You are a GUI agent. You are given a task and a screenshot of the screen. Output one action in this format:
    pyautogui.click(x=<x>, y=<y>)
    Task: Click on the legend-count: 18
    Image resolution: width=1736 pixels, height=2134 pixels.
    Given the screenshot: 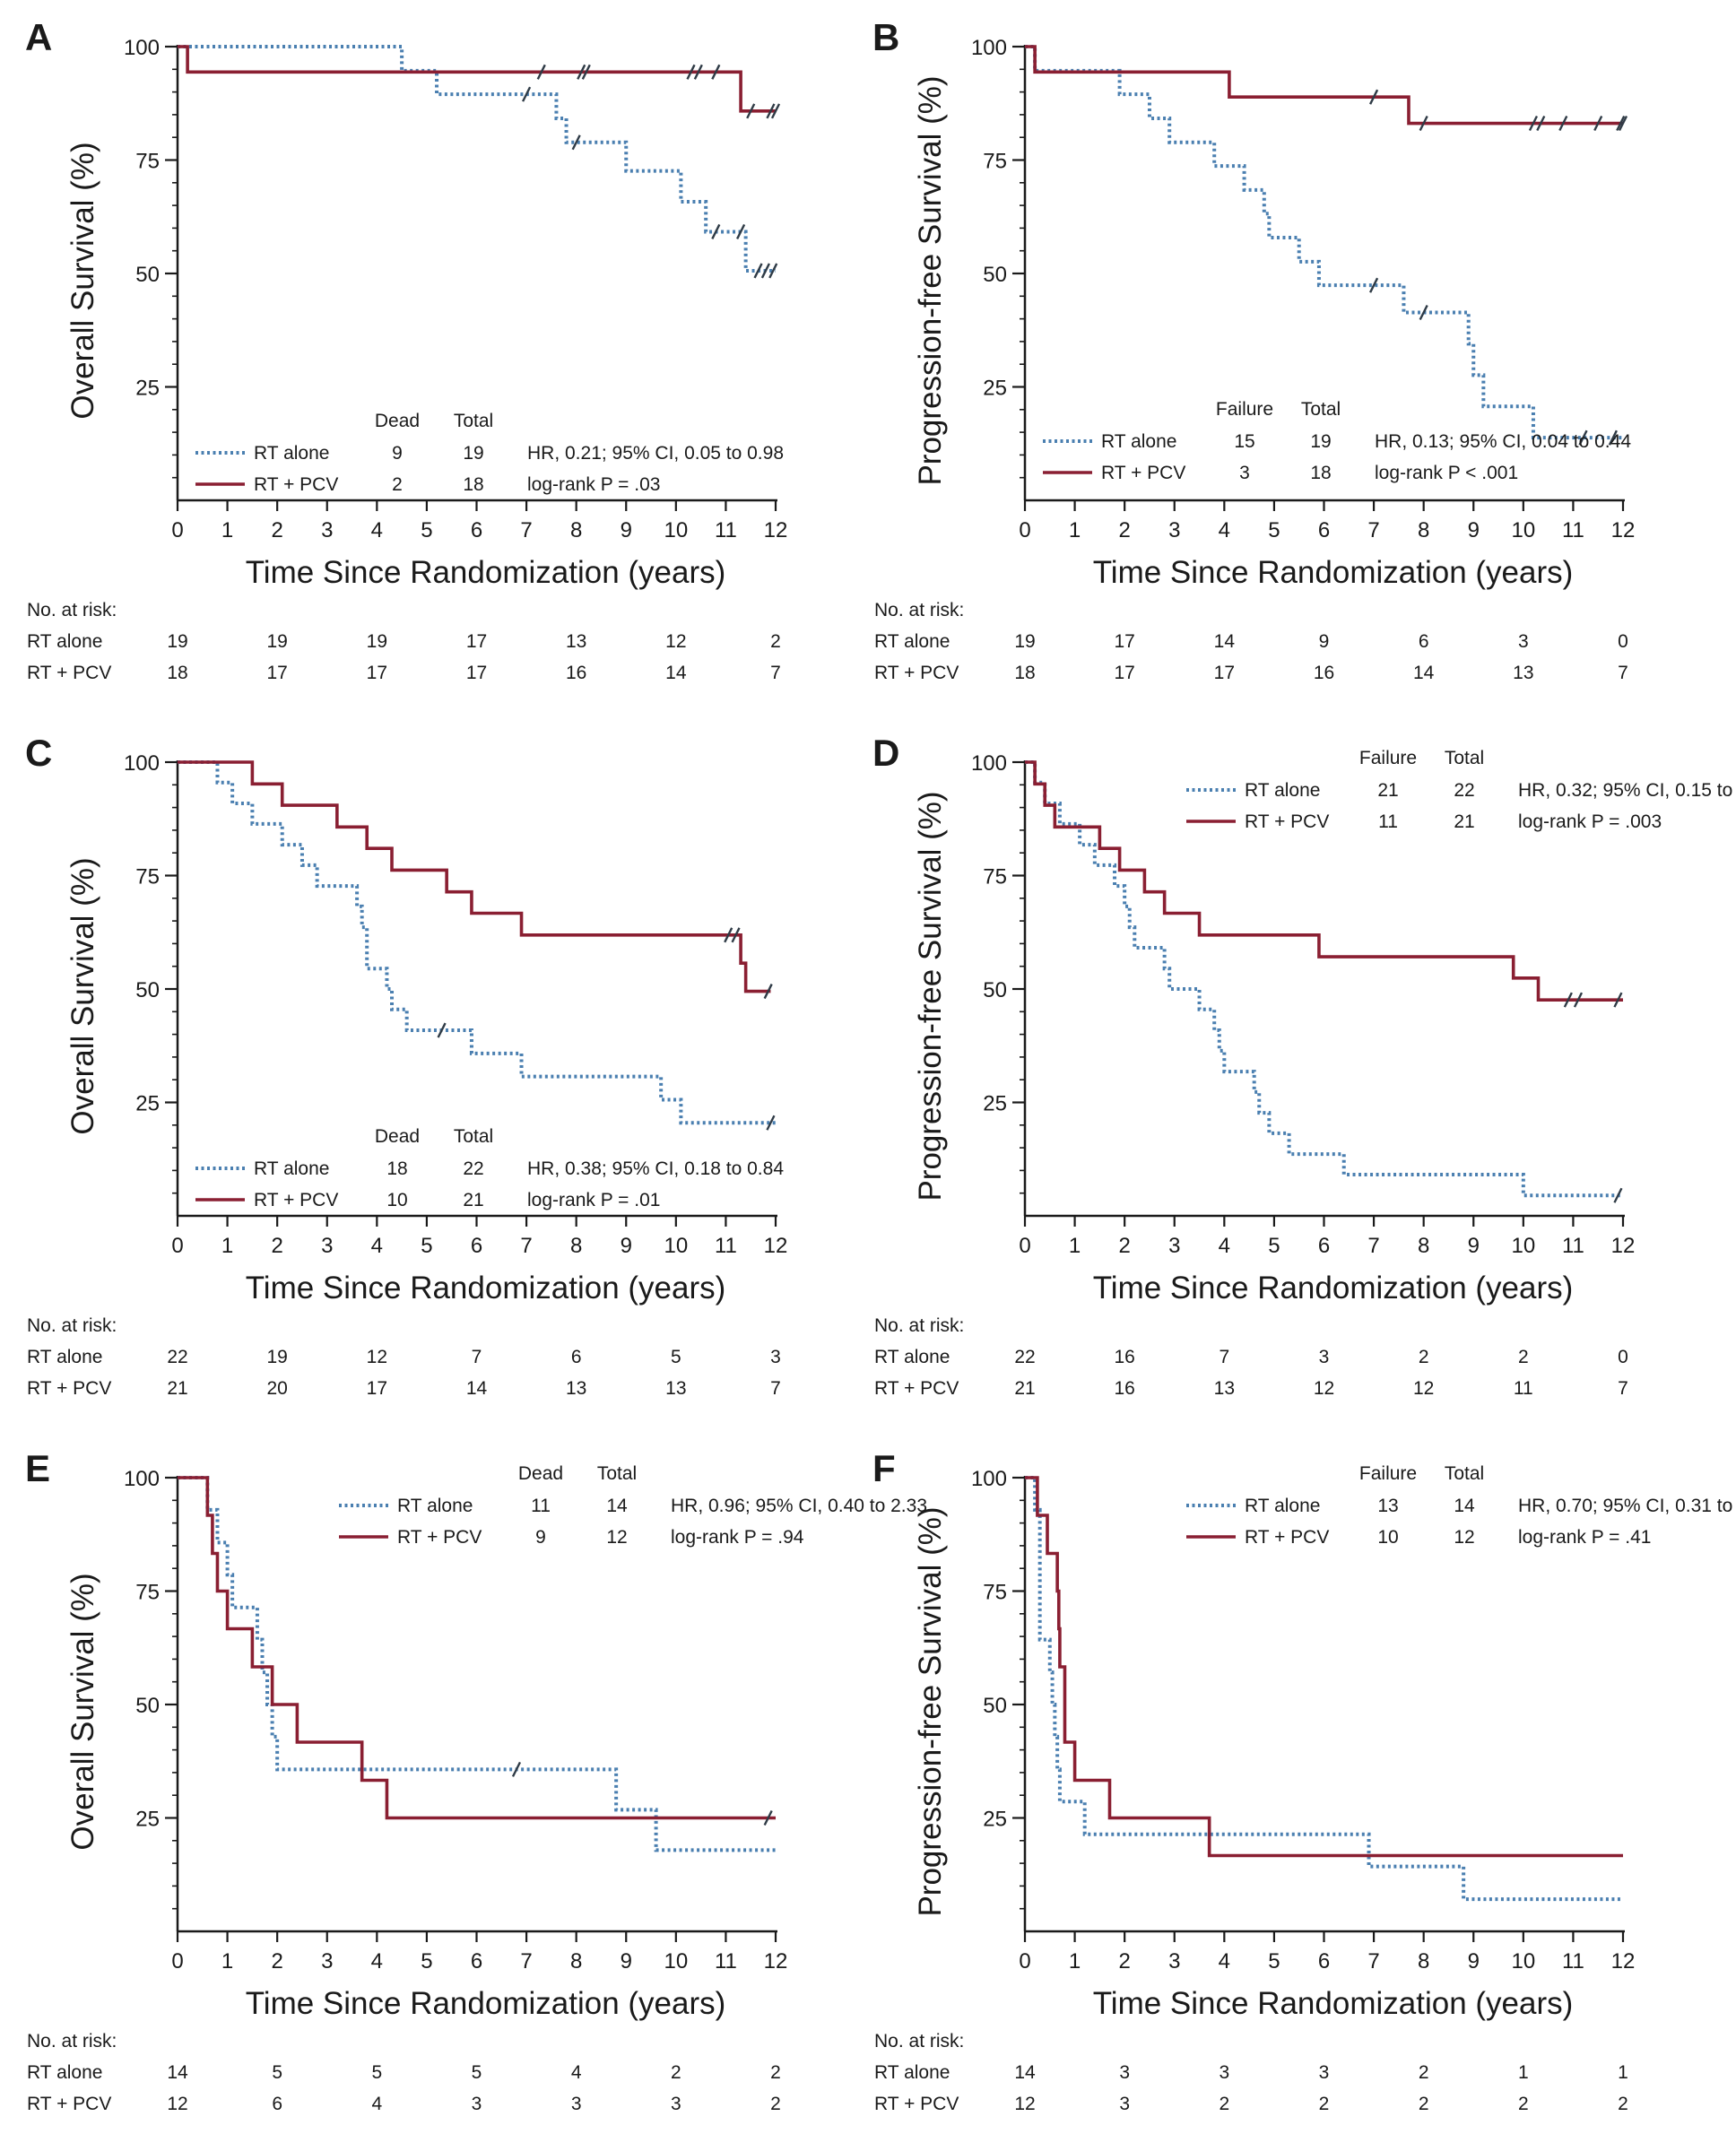 What is the action you would take?
    pyautogui.click(x=396, y=1168)
    